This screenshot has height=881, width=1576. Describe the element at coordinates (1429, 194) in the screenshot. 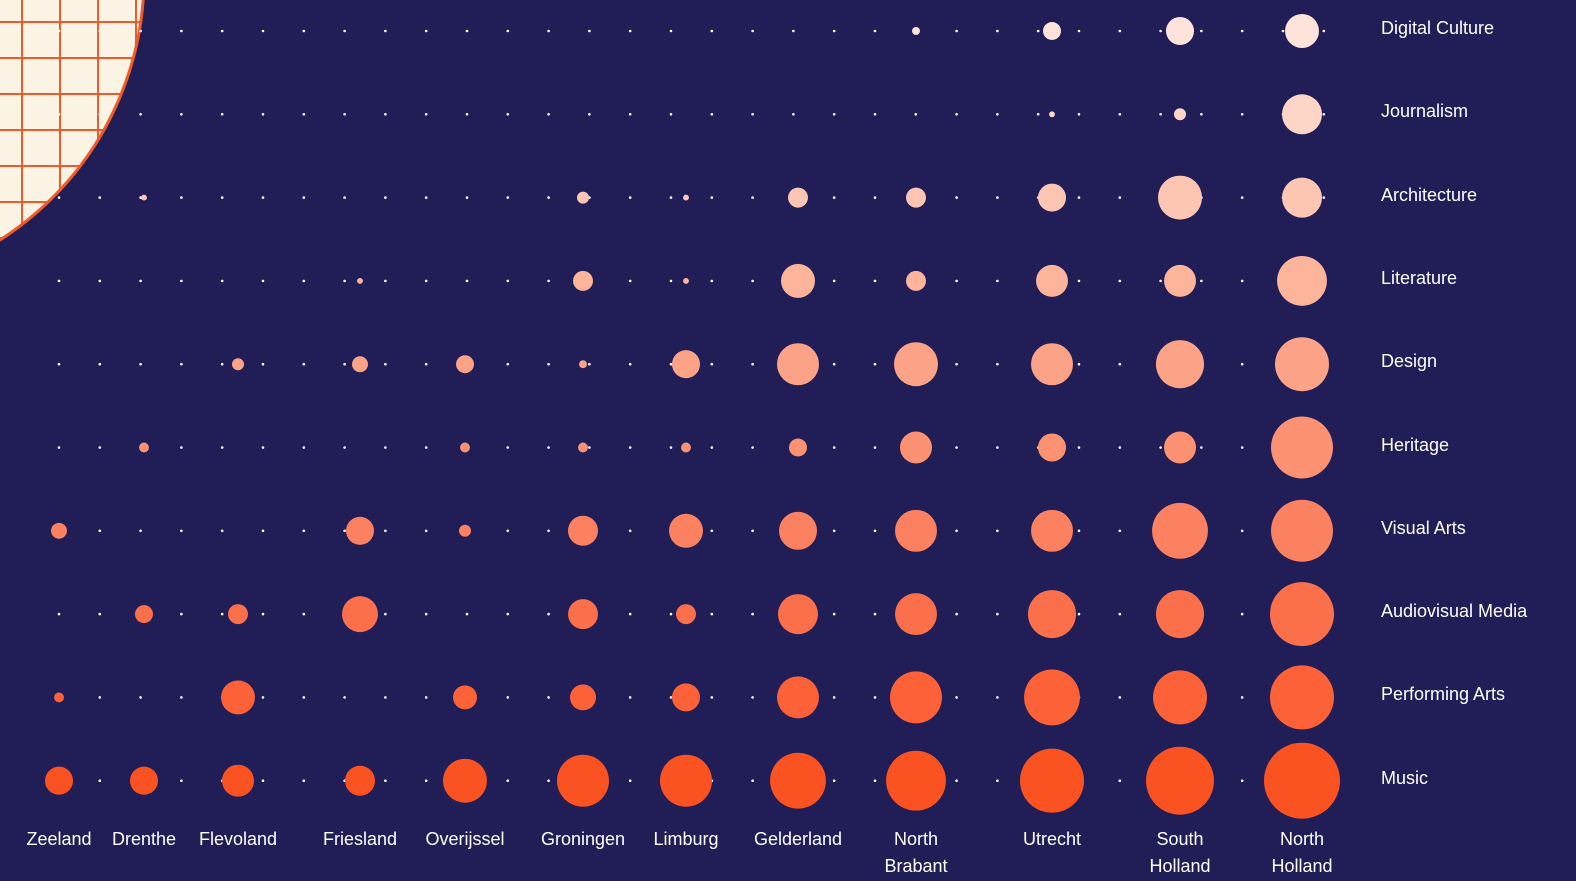

I see `legend-label: Architecture` at that location.